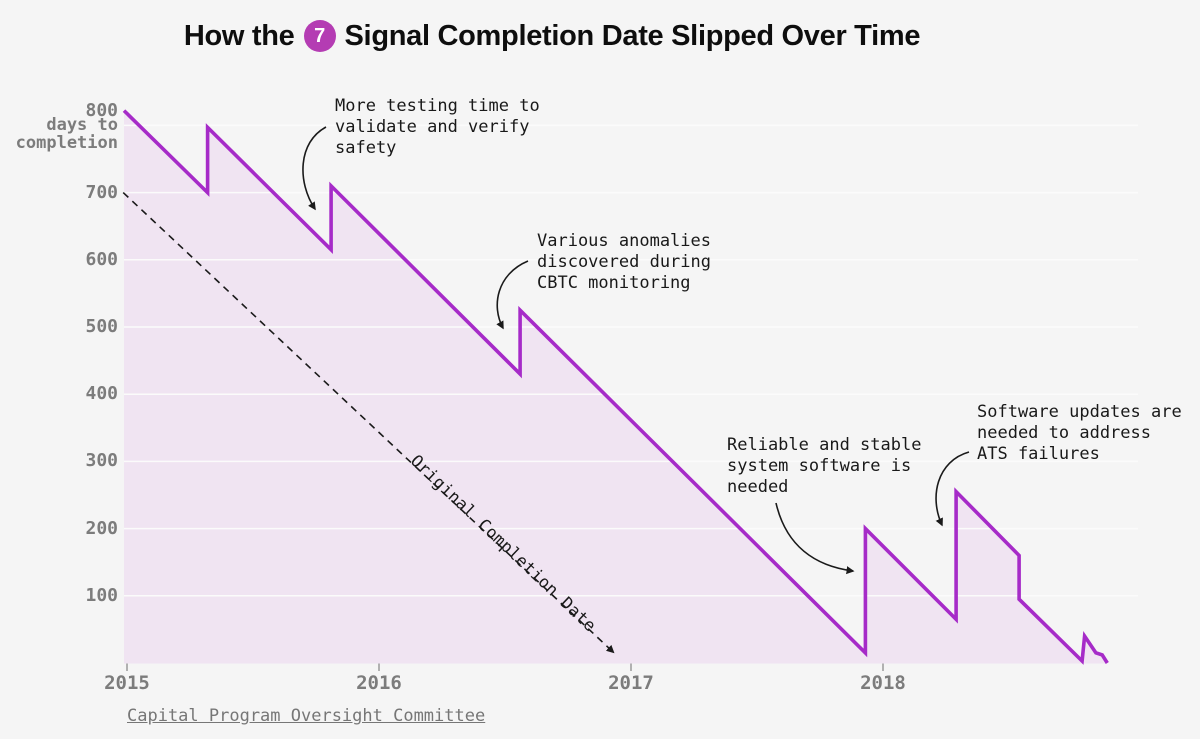  What do you see at coordinates (505, 667) in the screenshot?
I see `axis-tick-marks` at bounding box center [505, 667].